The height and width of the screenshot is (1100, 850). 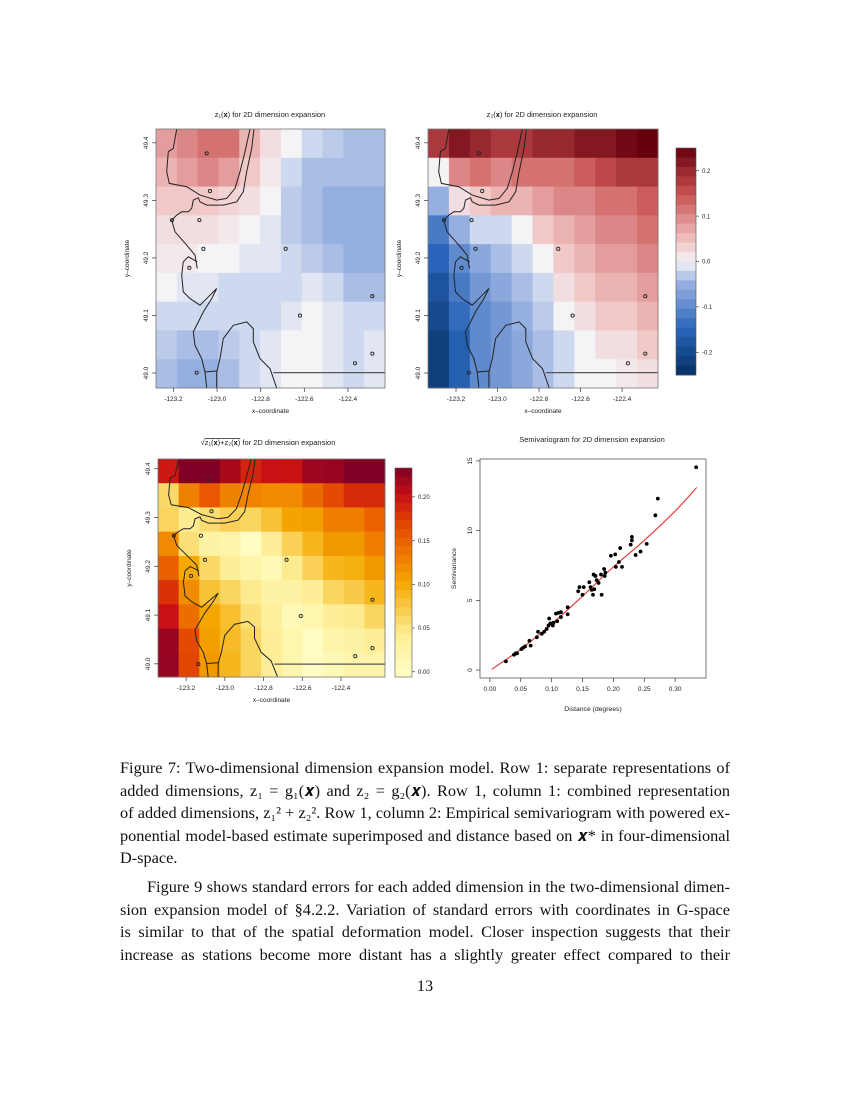 I want to click on x-tick-label: -122.4, so click(x=341, y=688).